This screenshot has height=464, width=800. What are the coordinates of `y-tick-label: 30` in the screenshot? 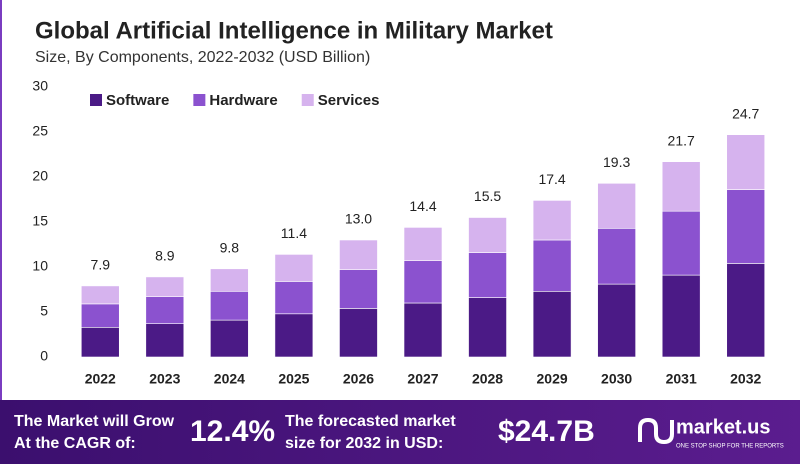 It's located at (40, 86).